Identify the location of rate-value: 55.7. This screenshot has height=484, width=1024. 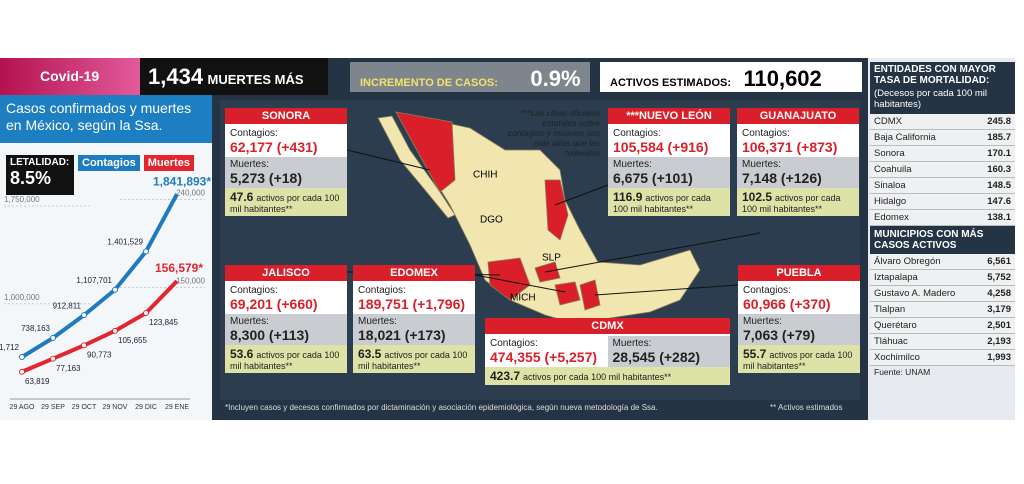
(755, 354).